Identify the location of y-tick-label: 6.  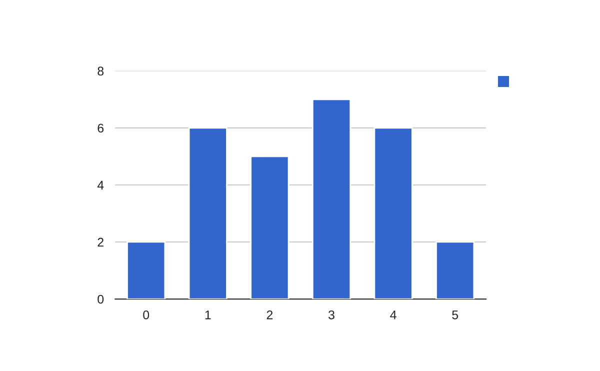
(101, 128).